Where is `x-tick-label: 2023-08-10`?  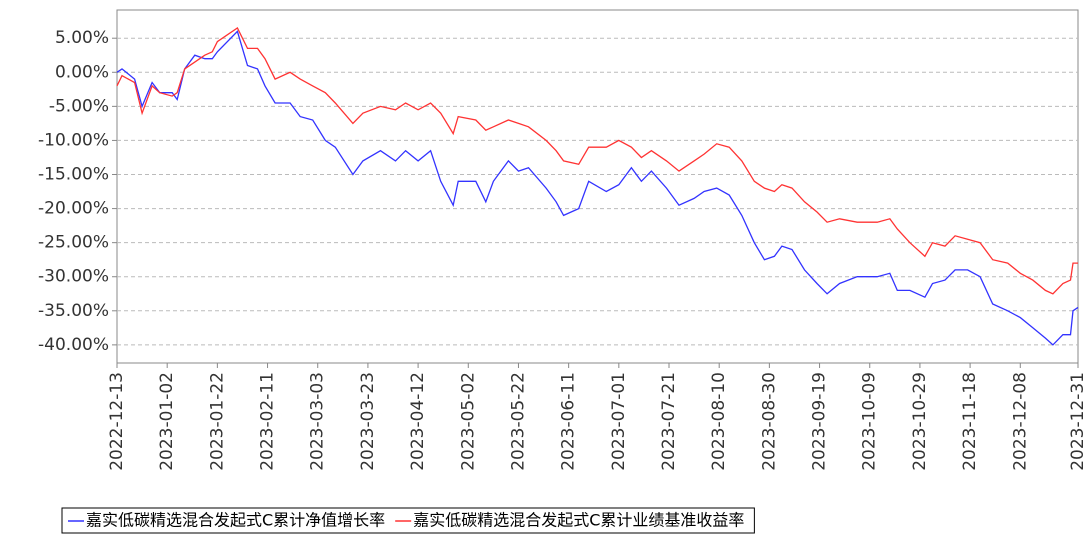 x-tick-label: 2023-08-10 is located at coordinates (719, 421).